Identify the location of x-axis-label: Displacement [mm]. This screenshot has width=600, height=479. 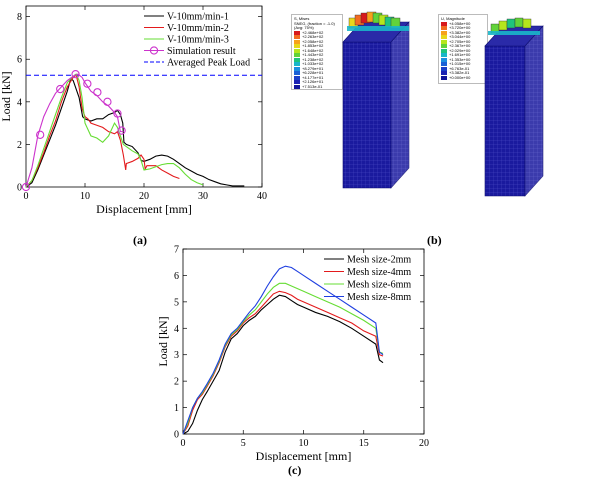
(144, 209).